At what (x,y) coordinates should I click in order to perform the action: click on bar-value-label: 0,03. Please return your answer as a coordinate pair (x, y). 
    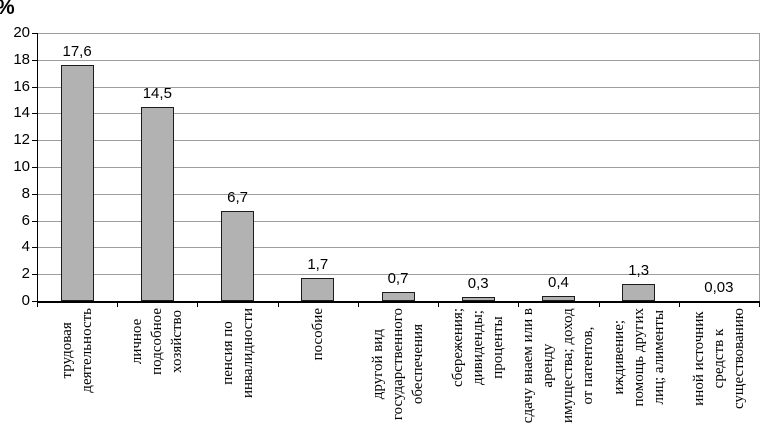
    Looking at the image, I should click on (719, 287).